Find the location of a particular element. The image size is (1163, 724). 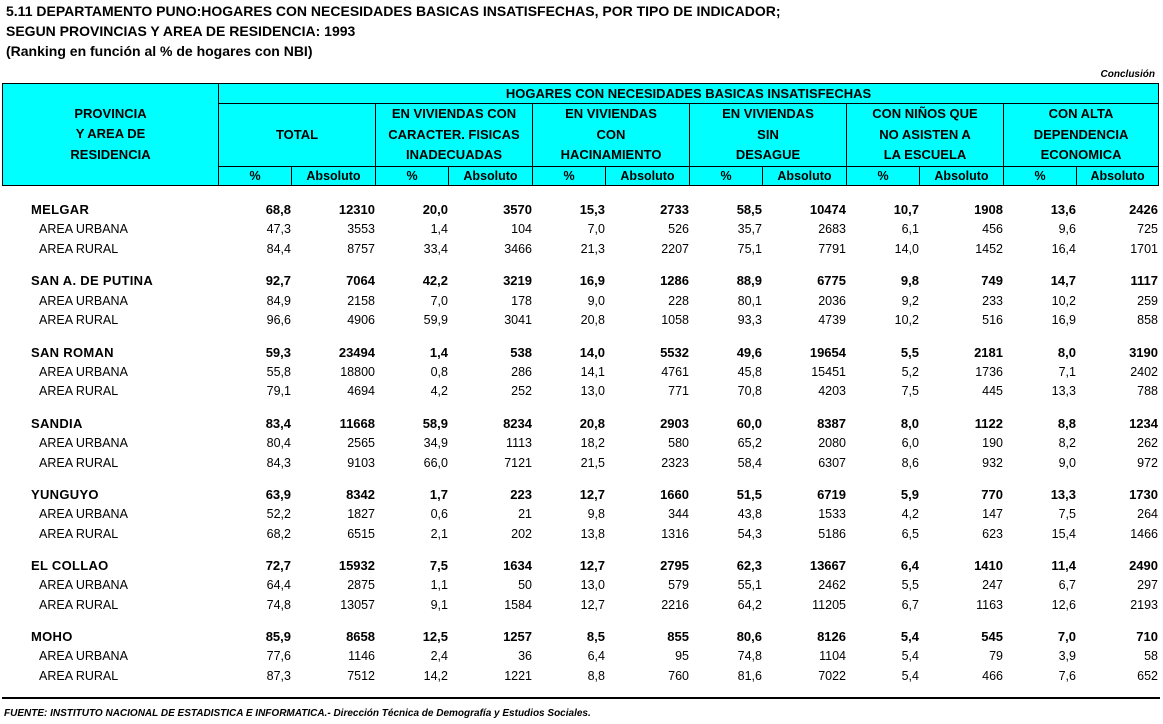

abs-cell: 725 is located at coordinates (1147, 229).